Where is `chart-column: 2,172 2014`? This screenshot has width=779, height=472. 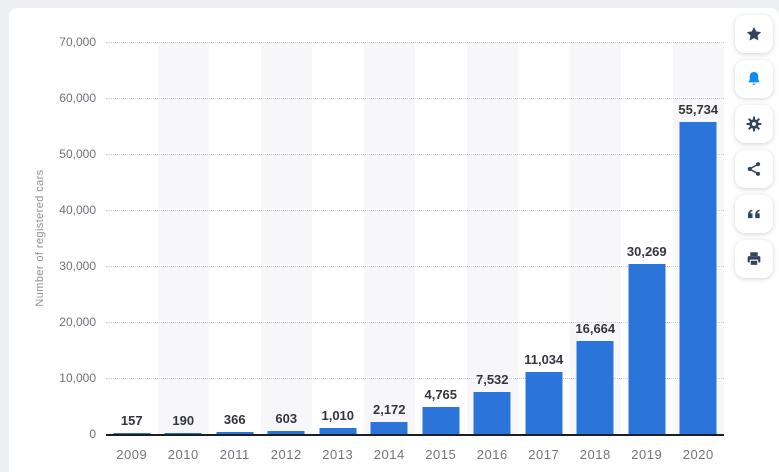
chart-column: 2,172 2014 is located at coordinates (389, 252).